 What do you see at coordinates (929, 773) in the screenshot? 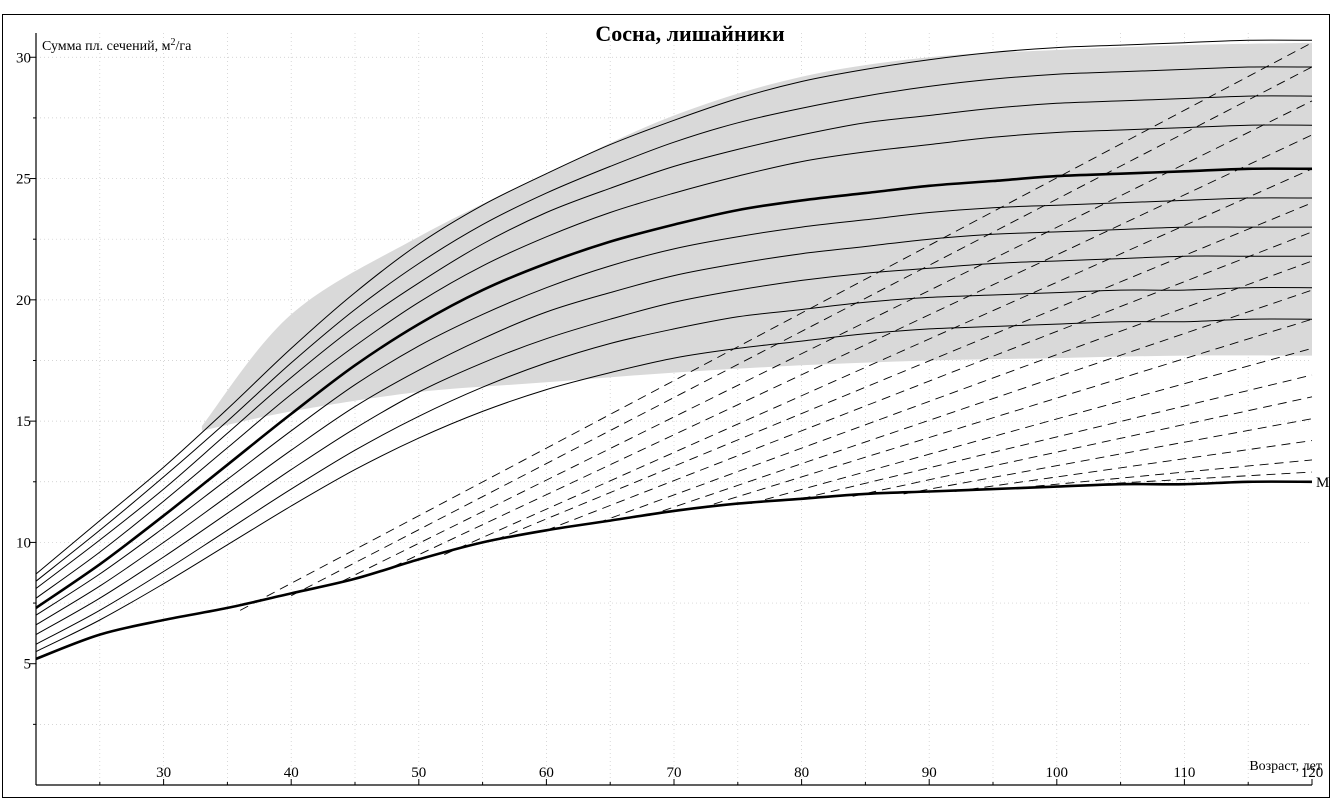
I see `x-tick-label: 90` at bounding box center [929, 773].